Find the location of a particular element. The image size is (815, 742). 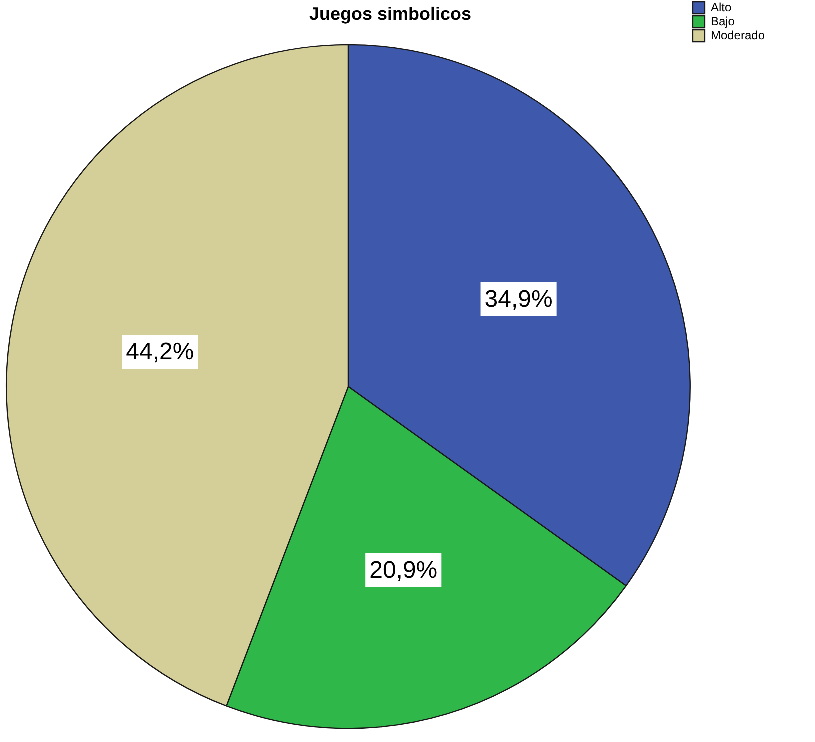

legend-label: Bajo is located at coordinates (723, 21).